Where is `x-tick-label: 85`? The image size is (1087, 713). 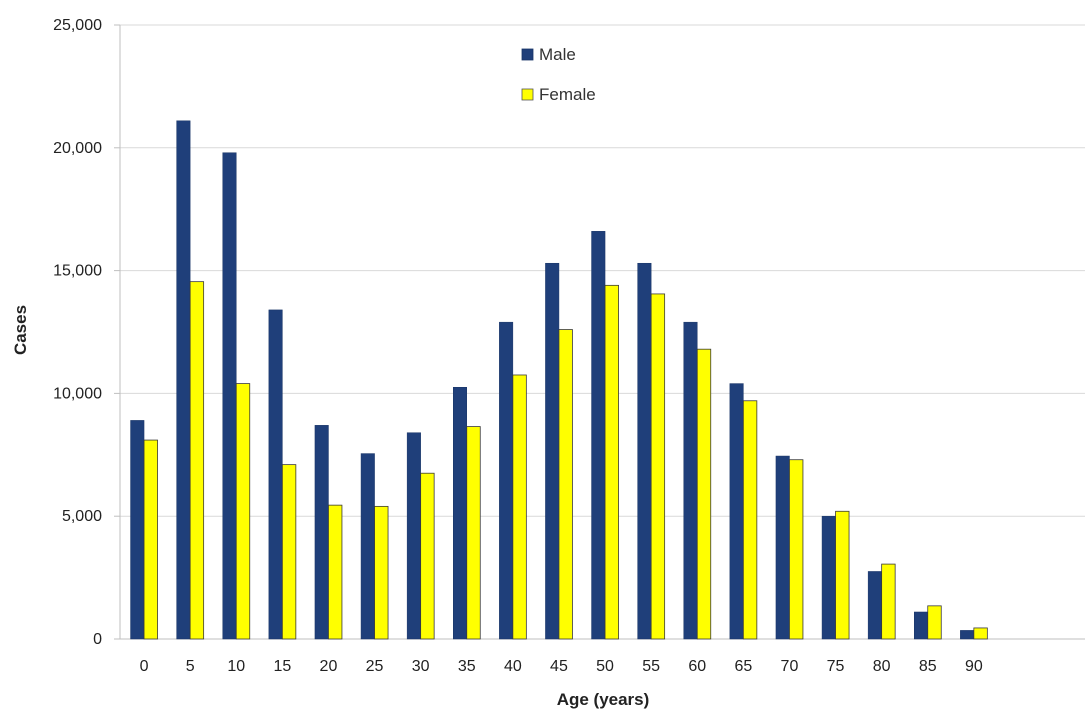 x-tick-label: 85 is located at coordinates (928, 666).